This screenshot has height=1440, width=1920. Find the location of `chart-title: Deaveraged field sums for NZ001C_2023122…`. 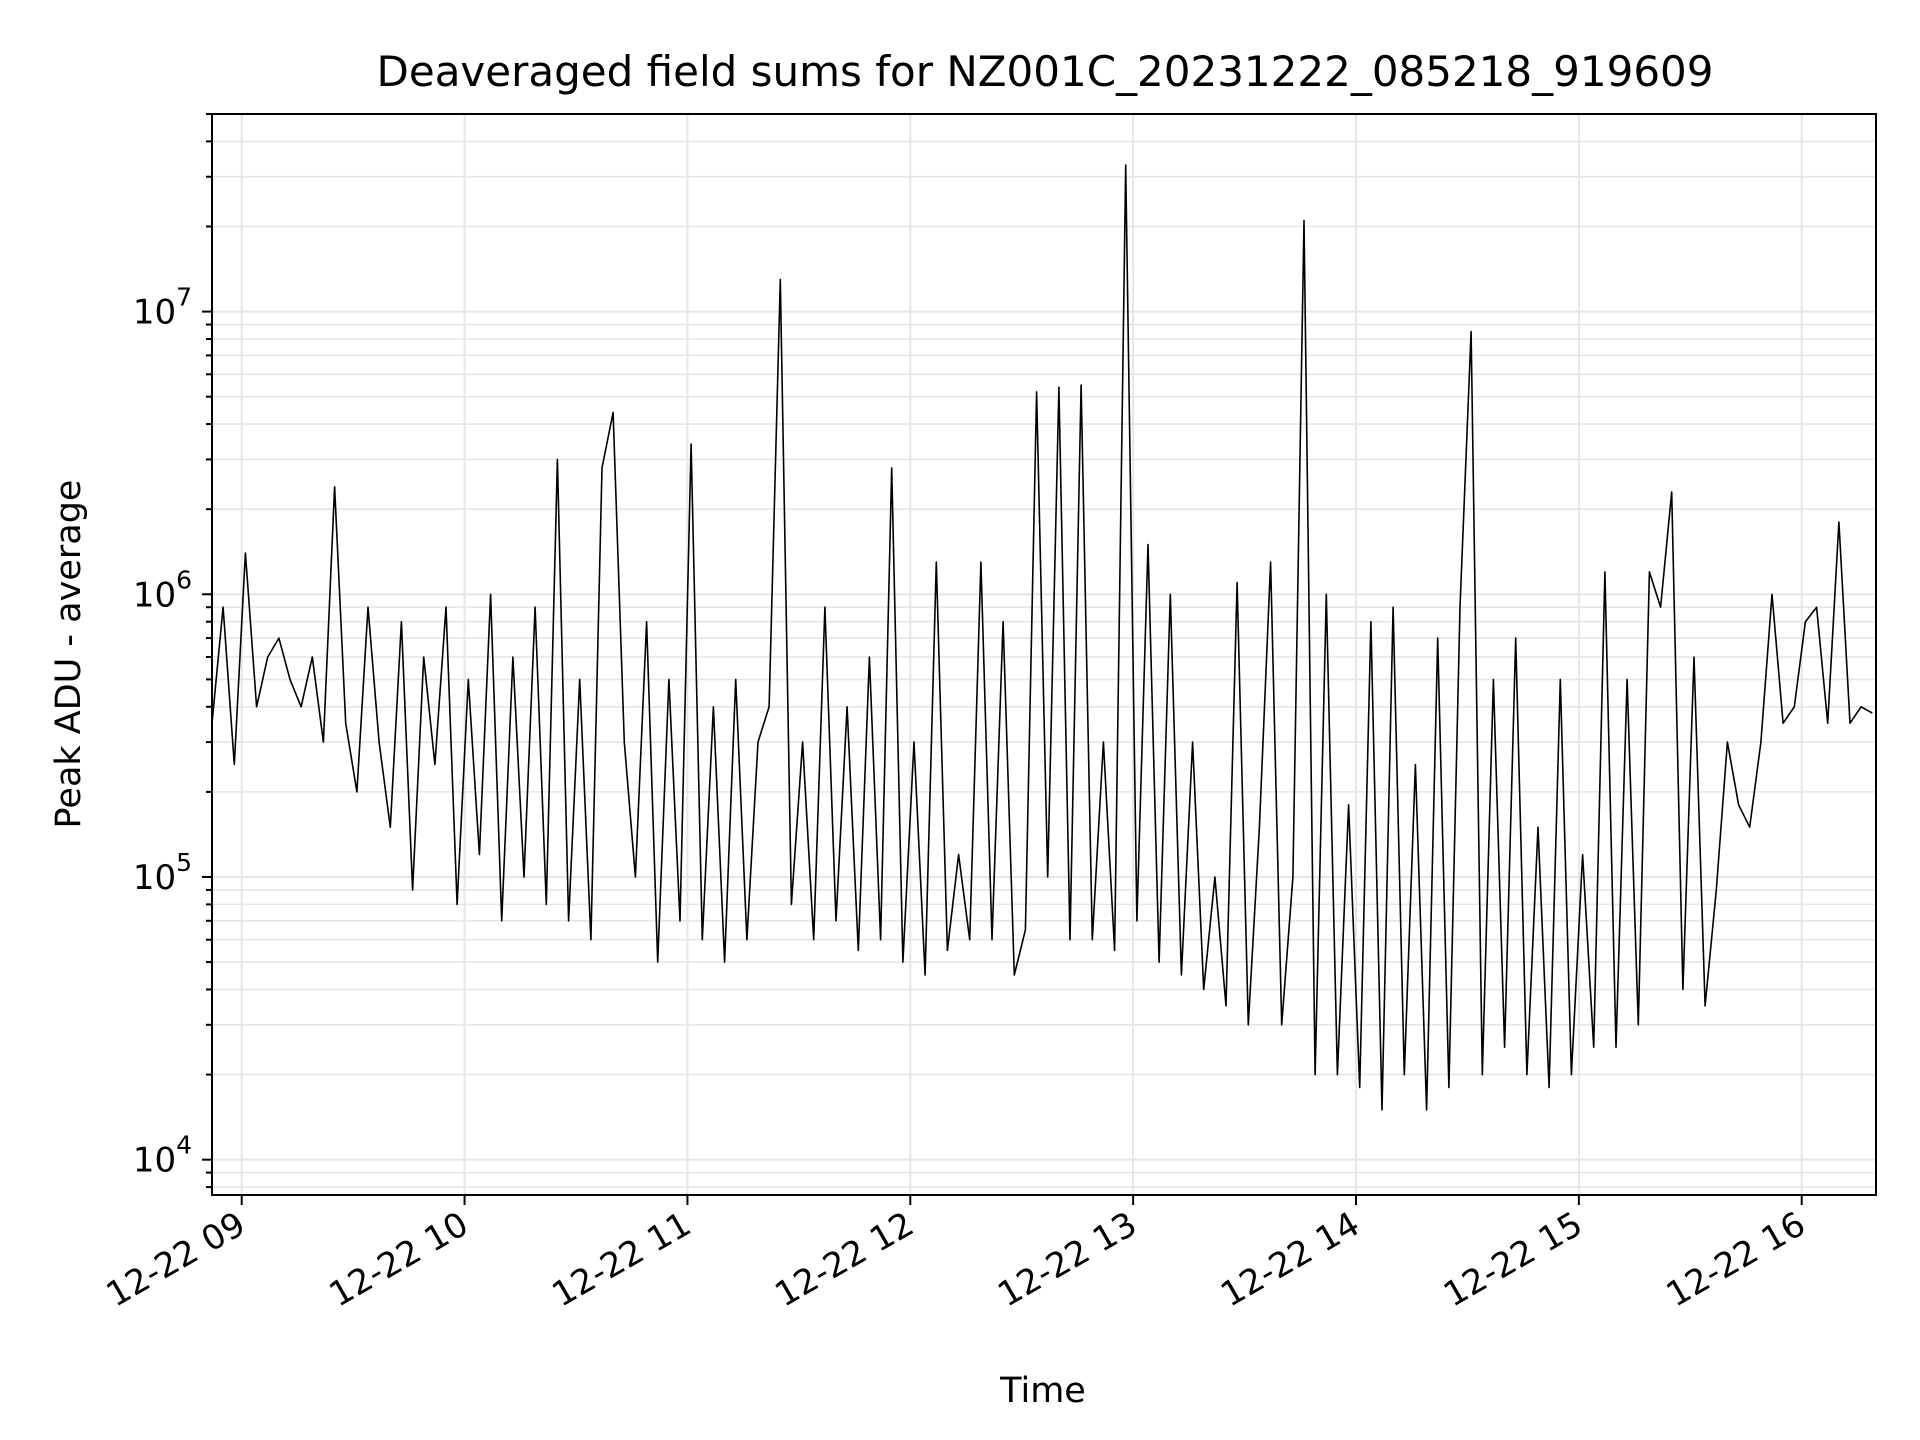

chart-title: Deaveraged field sums for NZ001C_2023122… is located at coordinates (1045, 71).